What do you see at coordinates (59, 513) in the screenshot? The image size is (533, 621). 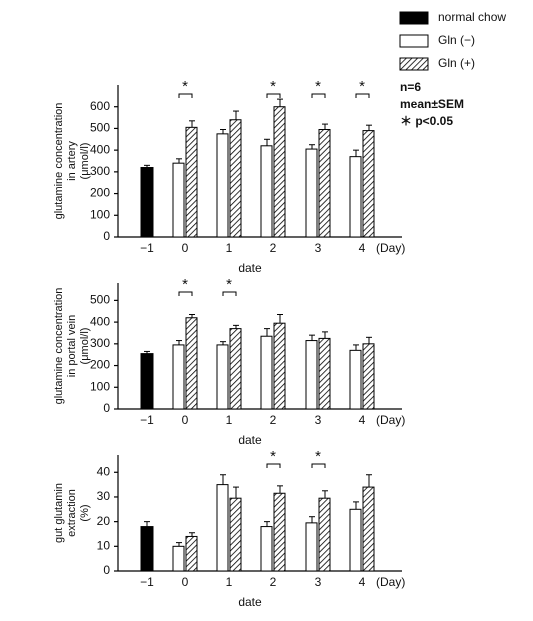 I see `y-axis-label: gut glutamin` at bounding box center [59, 513].